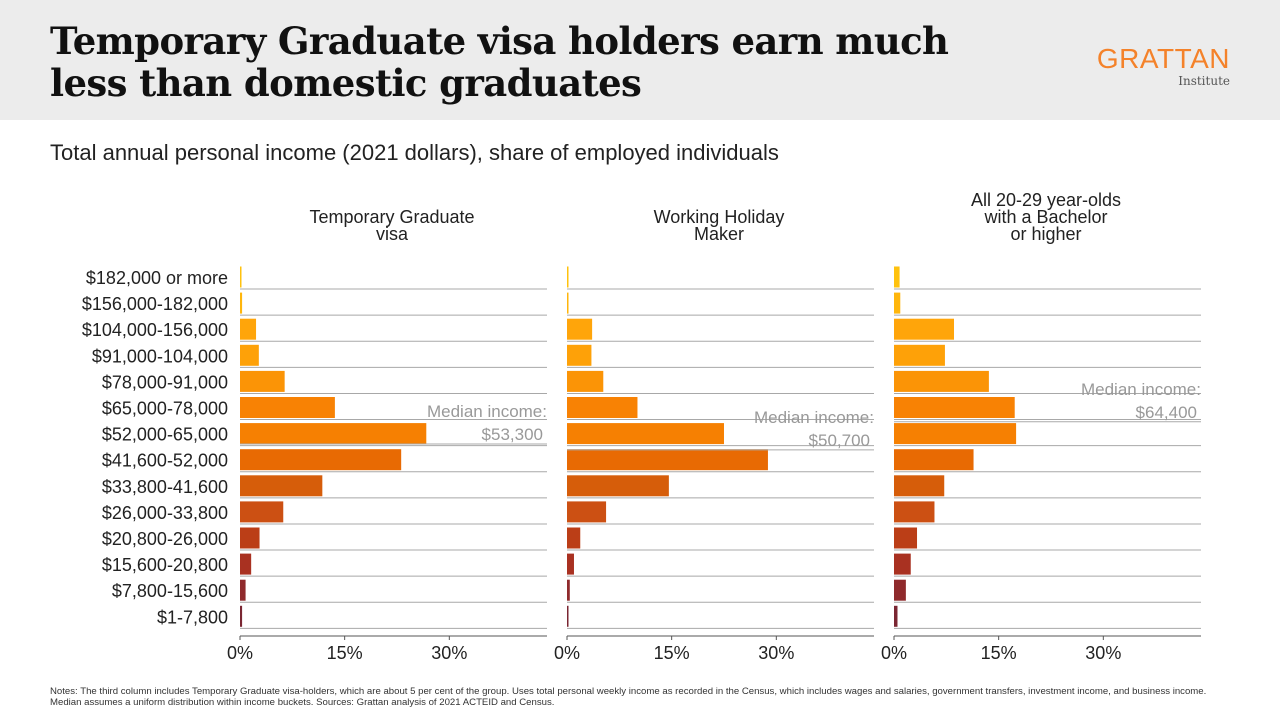 This screenshot has width=1280, height=720. I want to click on category-label: $156,000-182,000, so click(155, 304).